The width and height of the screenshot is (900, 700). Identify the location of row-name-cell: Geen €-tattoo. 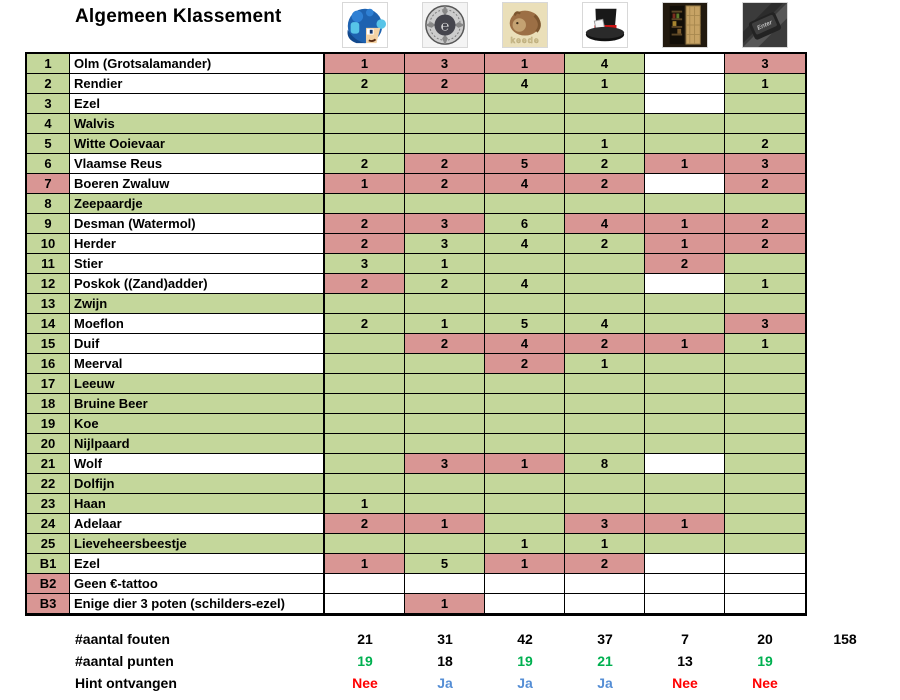
(197, 584).